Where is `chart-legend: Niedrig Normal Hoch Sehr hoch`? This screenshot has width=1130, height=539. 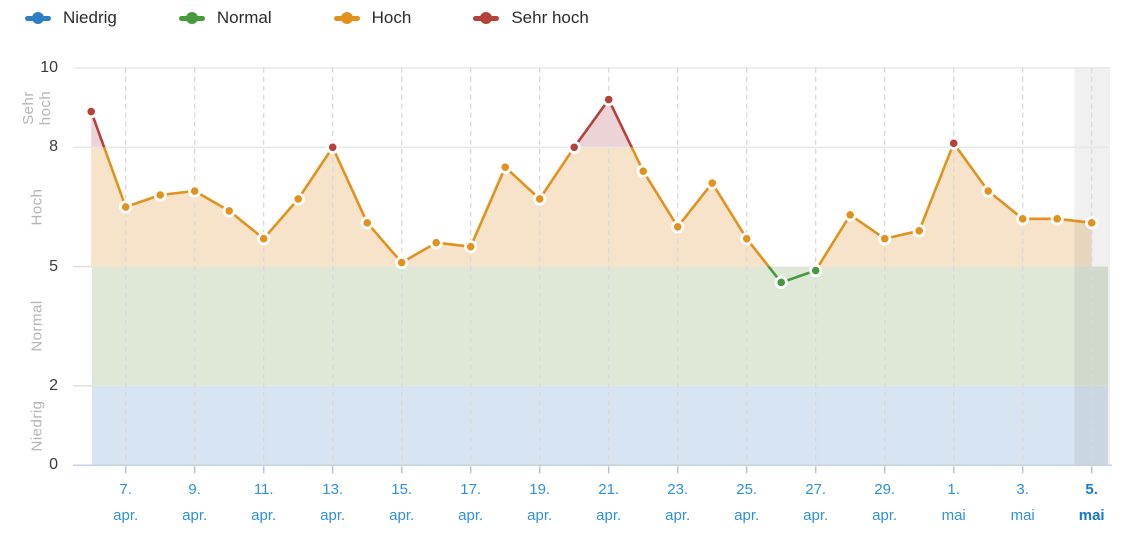
chart-legend: Niedrig Normal Hoch Sehr hoch is located at coordinates (307, 18).